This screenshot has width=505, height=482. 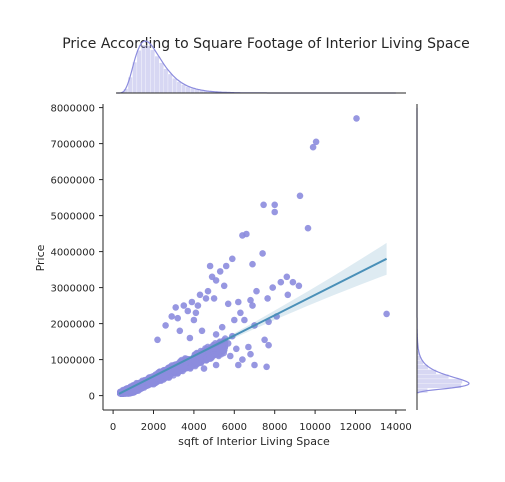 What do you see at coordinates (72, 145) in the screenshot?
I see `y-tick-label: 7000000` at bounding box center [72, 145].